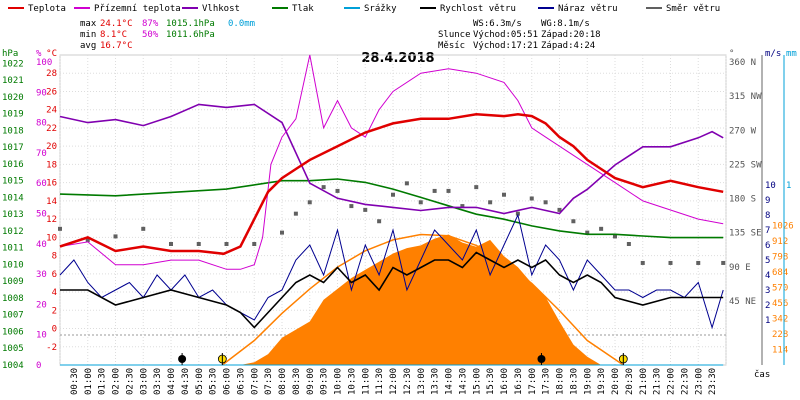 This screenshot has width=800, height=400. Describe the element at coordinates (436, 381) in the screenshot. I see `x-tick-label: 13:30` at that location.